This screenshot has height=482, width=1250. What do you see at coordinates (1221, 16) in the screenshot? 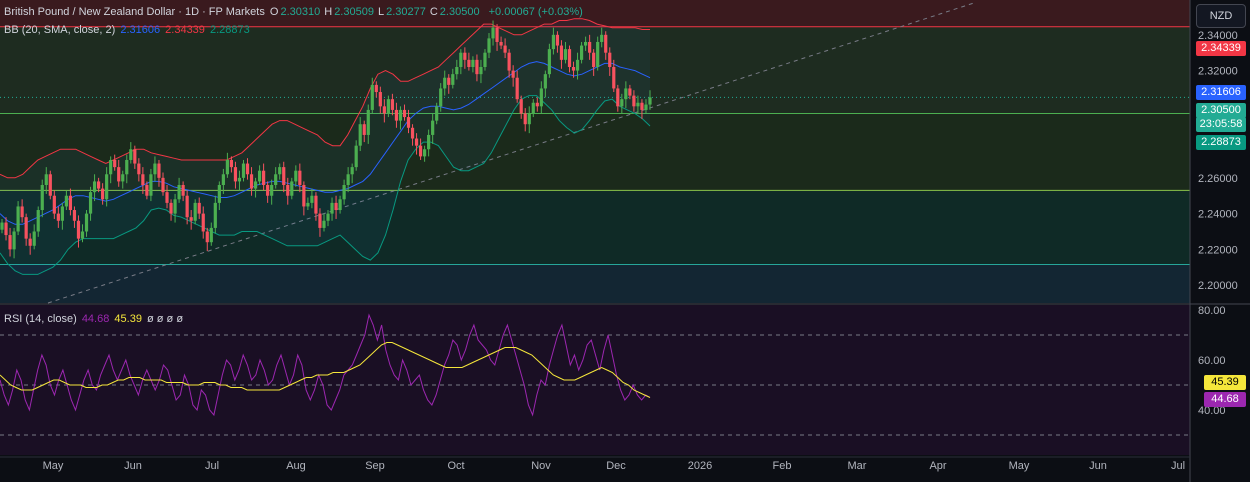
I see `currency-button: NZD` at bounding box center [1221, 16].